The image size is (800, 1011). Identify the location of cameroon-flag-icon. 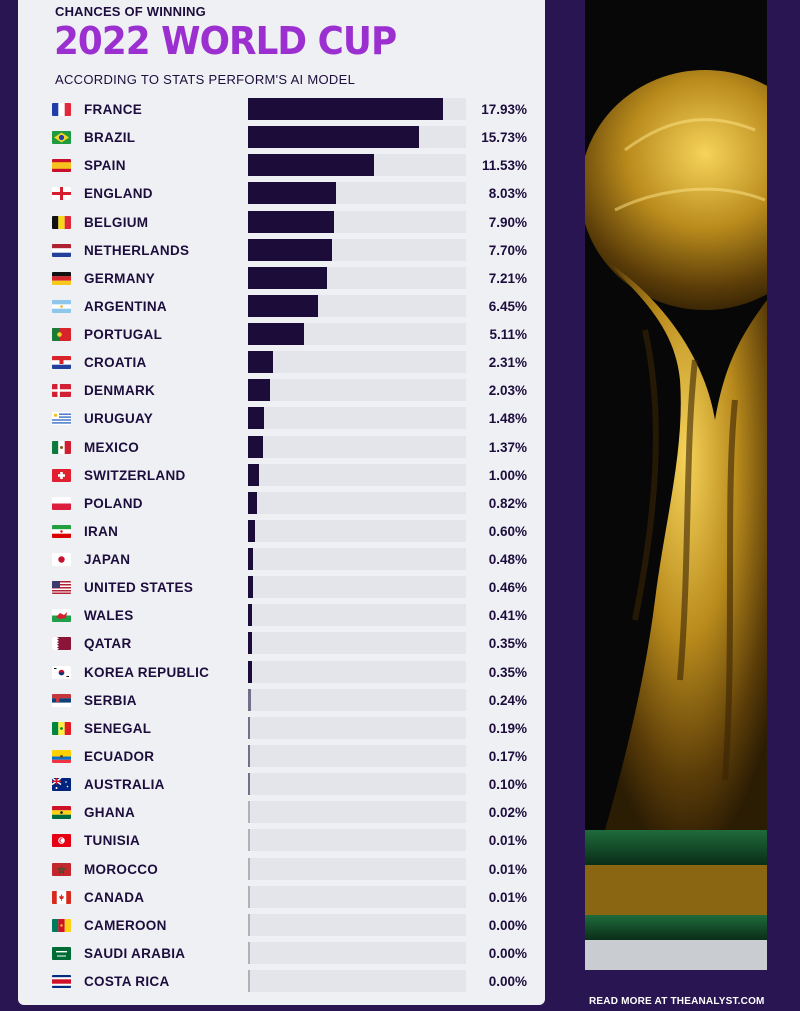
(61, 925).